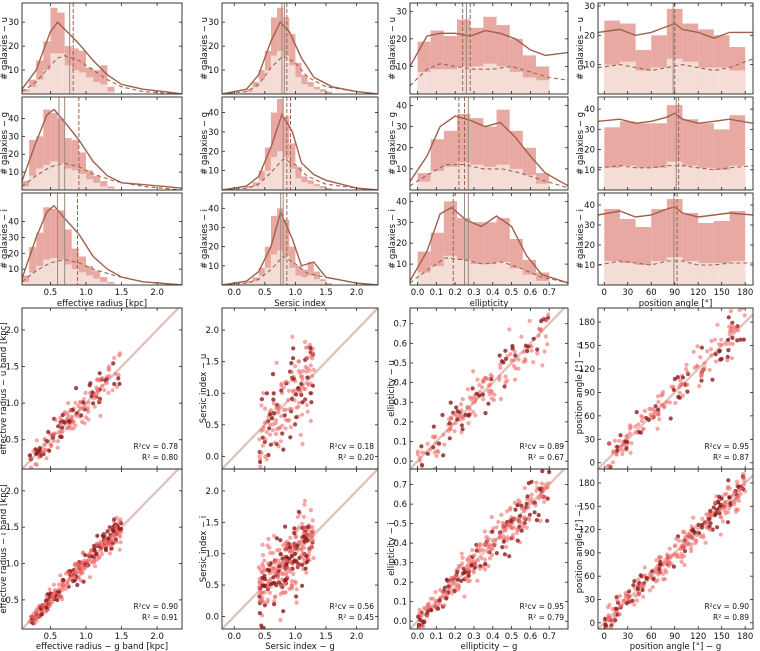 The width and height of the screenshot is (760, 651). Describe the element at coordinates (12, 601) in the screenshot. I see `y-tick-label: 0.5` at that location.